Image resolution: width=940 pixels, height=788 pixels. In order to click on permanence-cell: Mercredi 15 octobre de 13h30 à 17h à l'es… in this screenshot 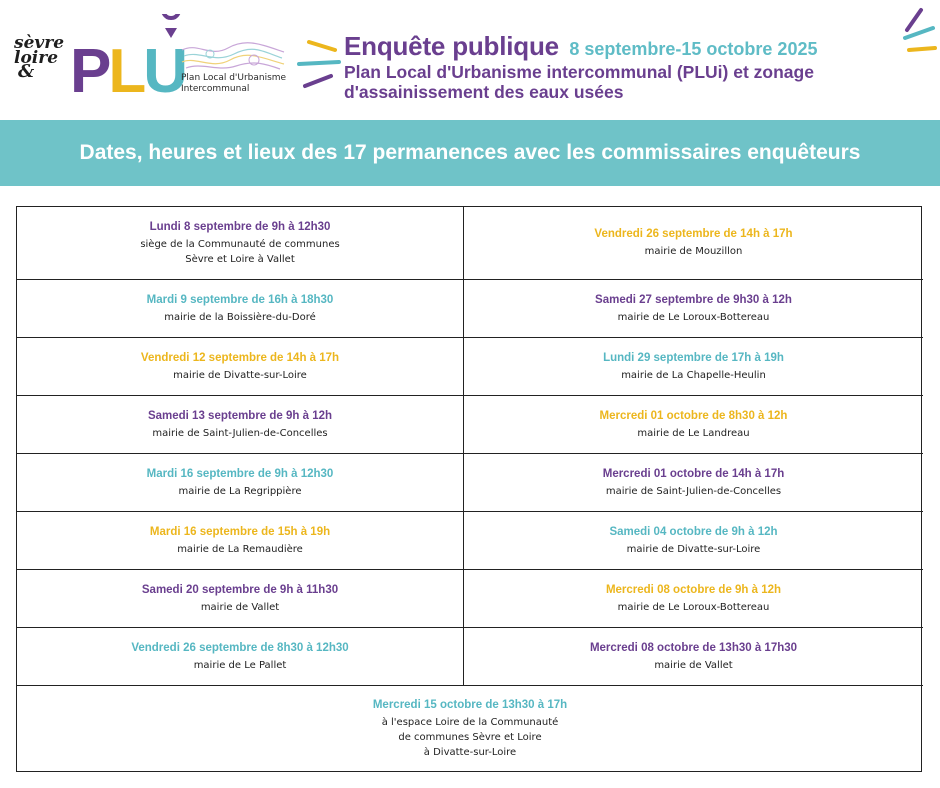, I will do `click(470, 728)`.